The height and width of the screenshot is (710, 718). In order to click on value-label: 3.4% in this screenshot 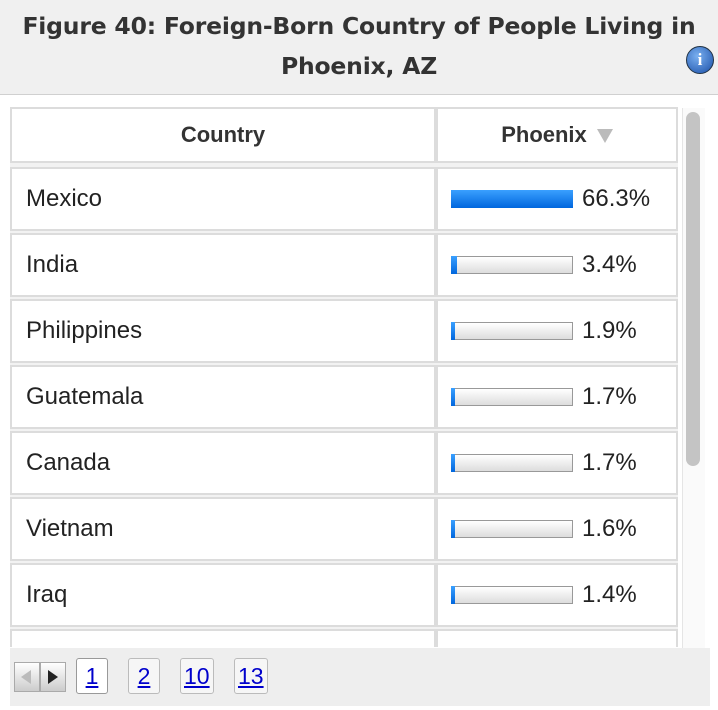, I will do `click(609, 264)`.